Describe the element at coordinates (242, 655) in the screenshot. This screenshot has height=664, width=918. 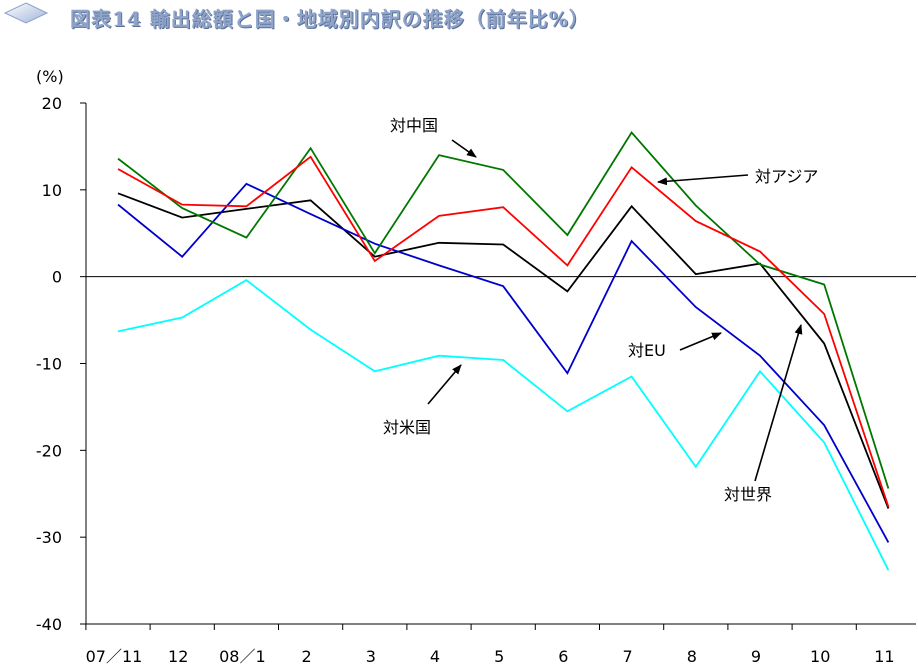
I see `x-tick-label: 08／1` at that location.